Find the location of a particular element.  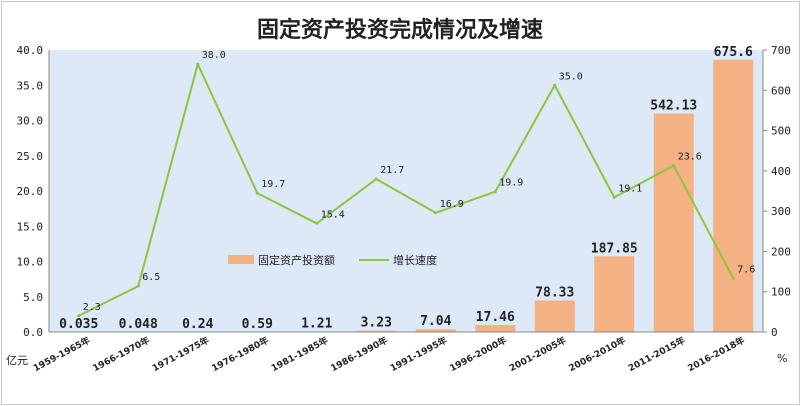

line-value-label: 6.5 is located at coordinates (151, 277).